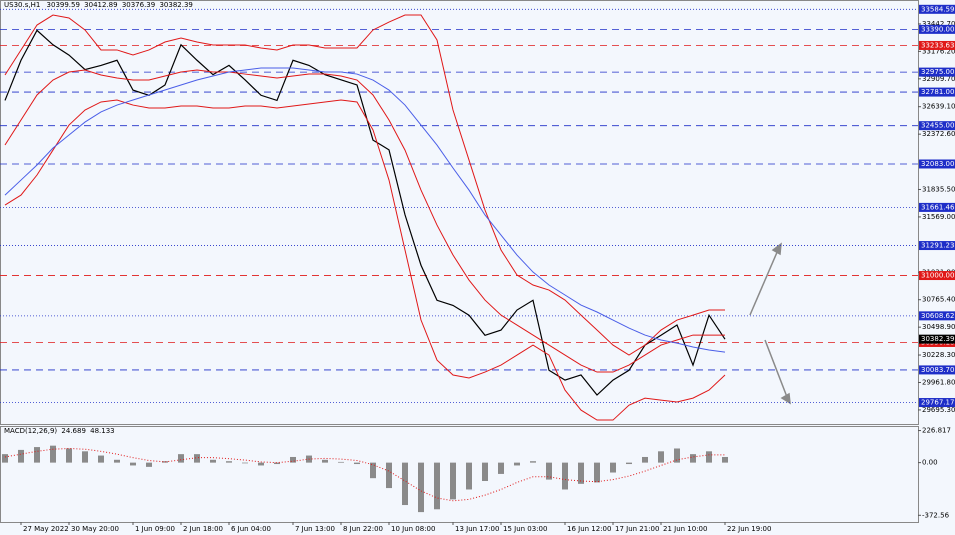 The width and height of the screenshot is (955, 535). I want to click on y-tick-label: 226.817, so click(936, 431).